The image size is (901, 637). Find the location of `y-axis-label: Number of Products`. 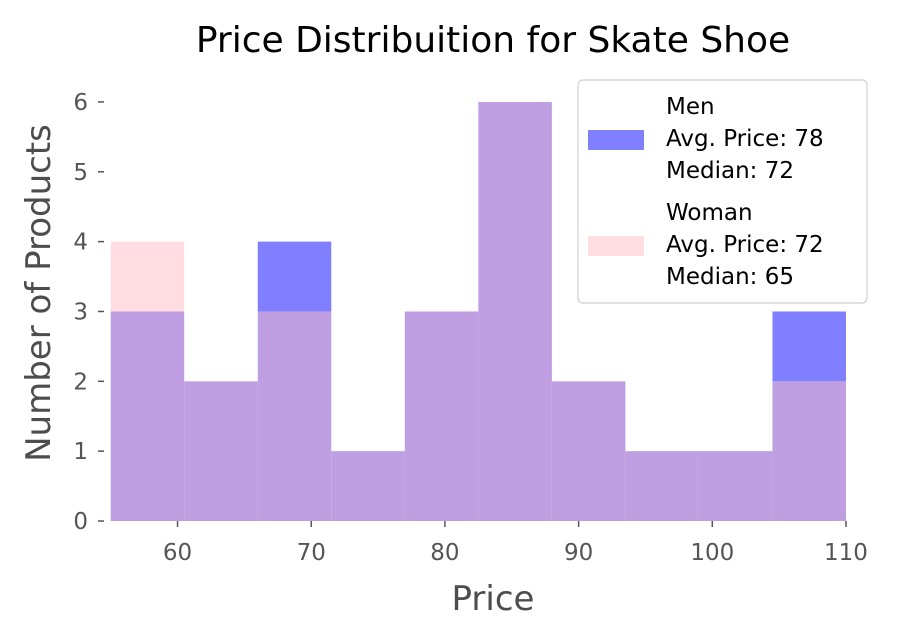

y-axis-label: Number of Products is located at coordinates (39, 293).